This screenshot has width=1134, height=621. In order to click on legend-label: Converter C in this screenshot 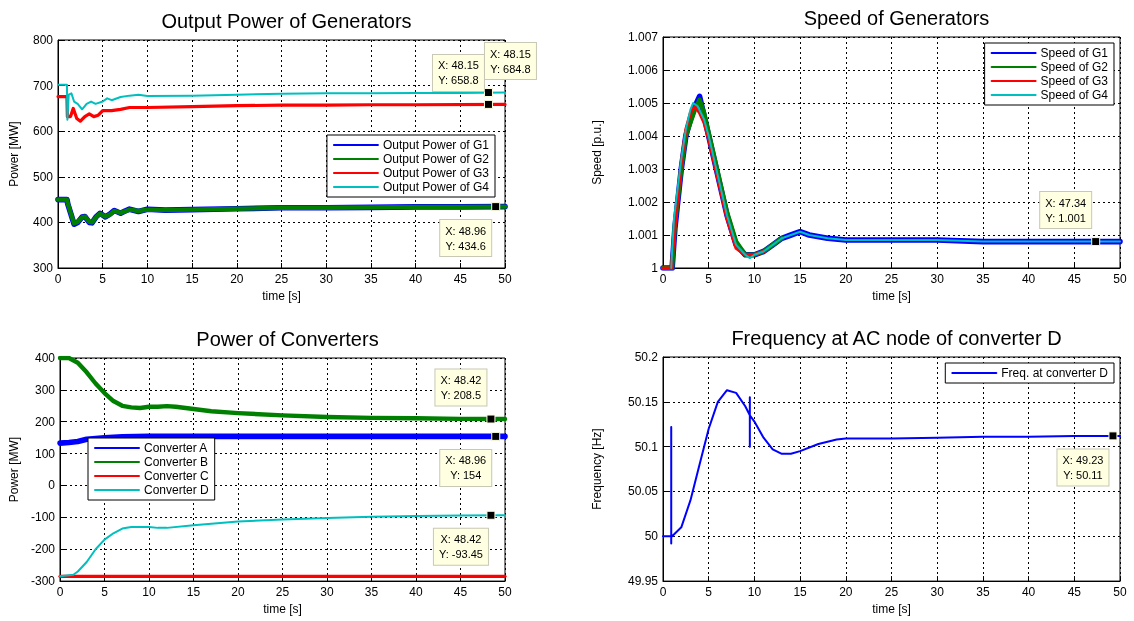, I will do `click(177, 476)`.